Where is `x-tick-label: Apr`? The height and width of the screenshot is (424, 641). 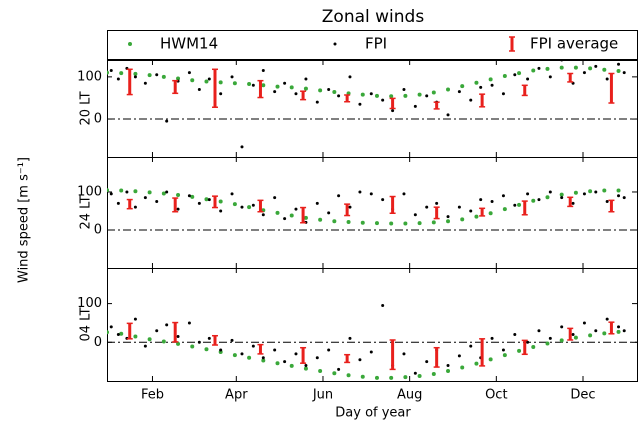 x-tick-label: Apr is located at coordinates (236, 395).